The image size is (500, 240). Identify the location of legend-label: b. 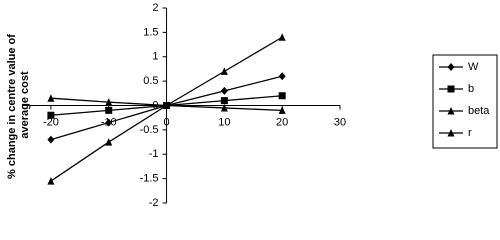
(471, 89).